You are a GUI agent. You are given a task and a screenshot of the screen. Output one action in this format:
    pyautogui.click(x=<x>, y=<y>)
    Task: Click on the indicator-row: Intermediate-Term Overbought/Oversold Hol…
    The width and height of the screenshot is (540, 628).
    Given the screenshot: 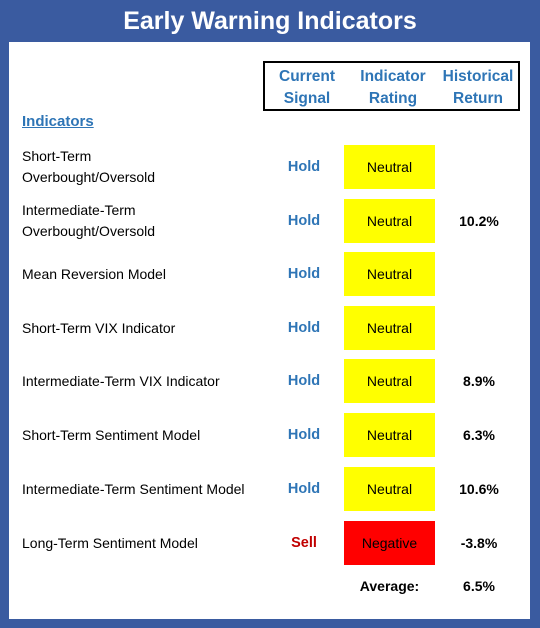 What is the action you would take?
    pyautogui.click(x=269, y=221)
    